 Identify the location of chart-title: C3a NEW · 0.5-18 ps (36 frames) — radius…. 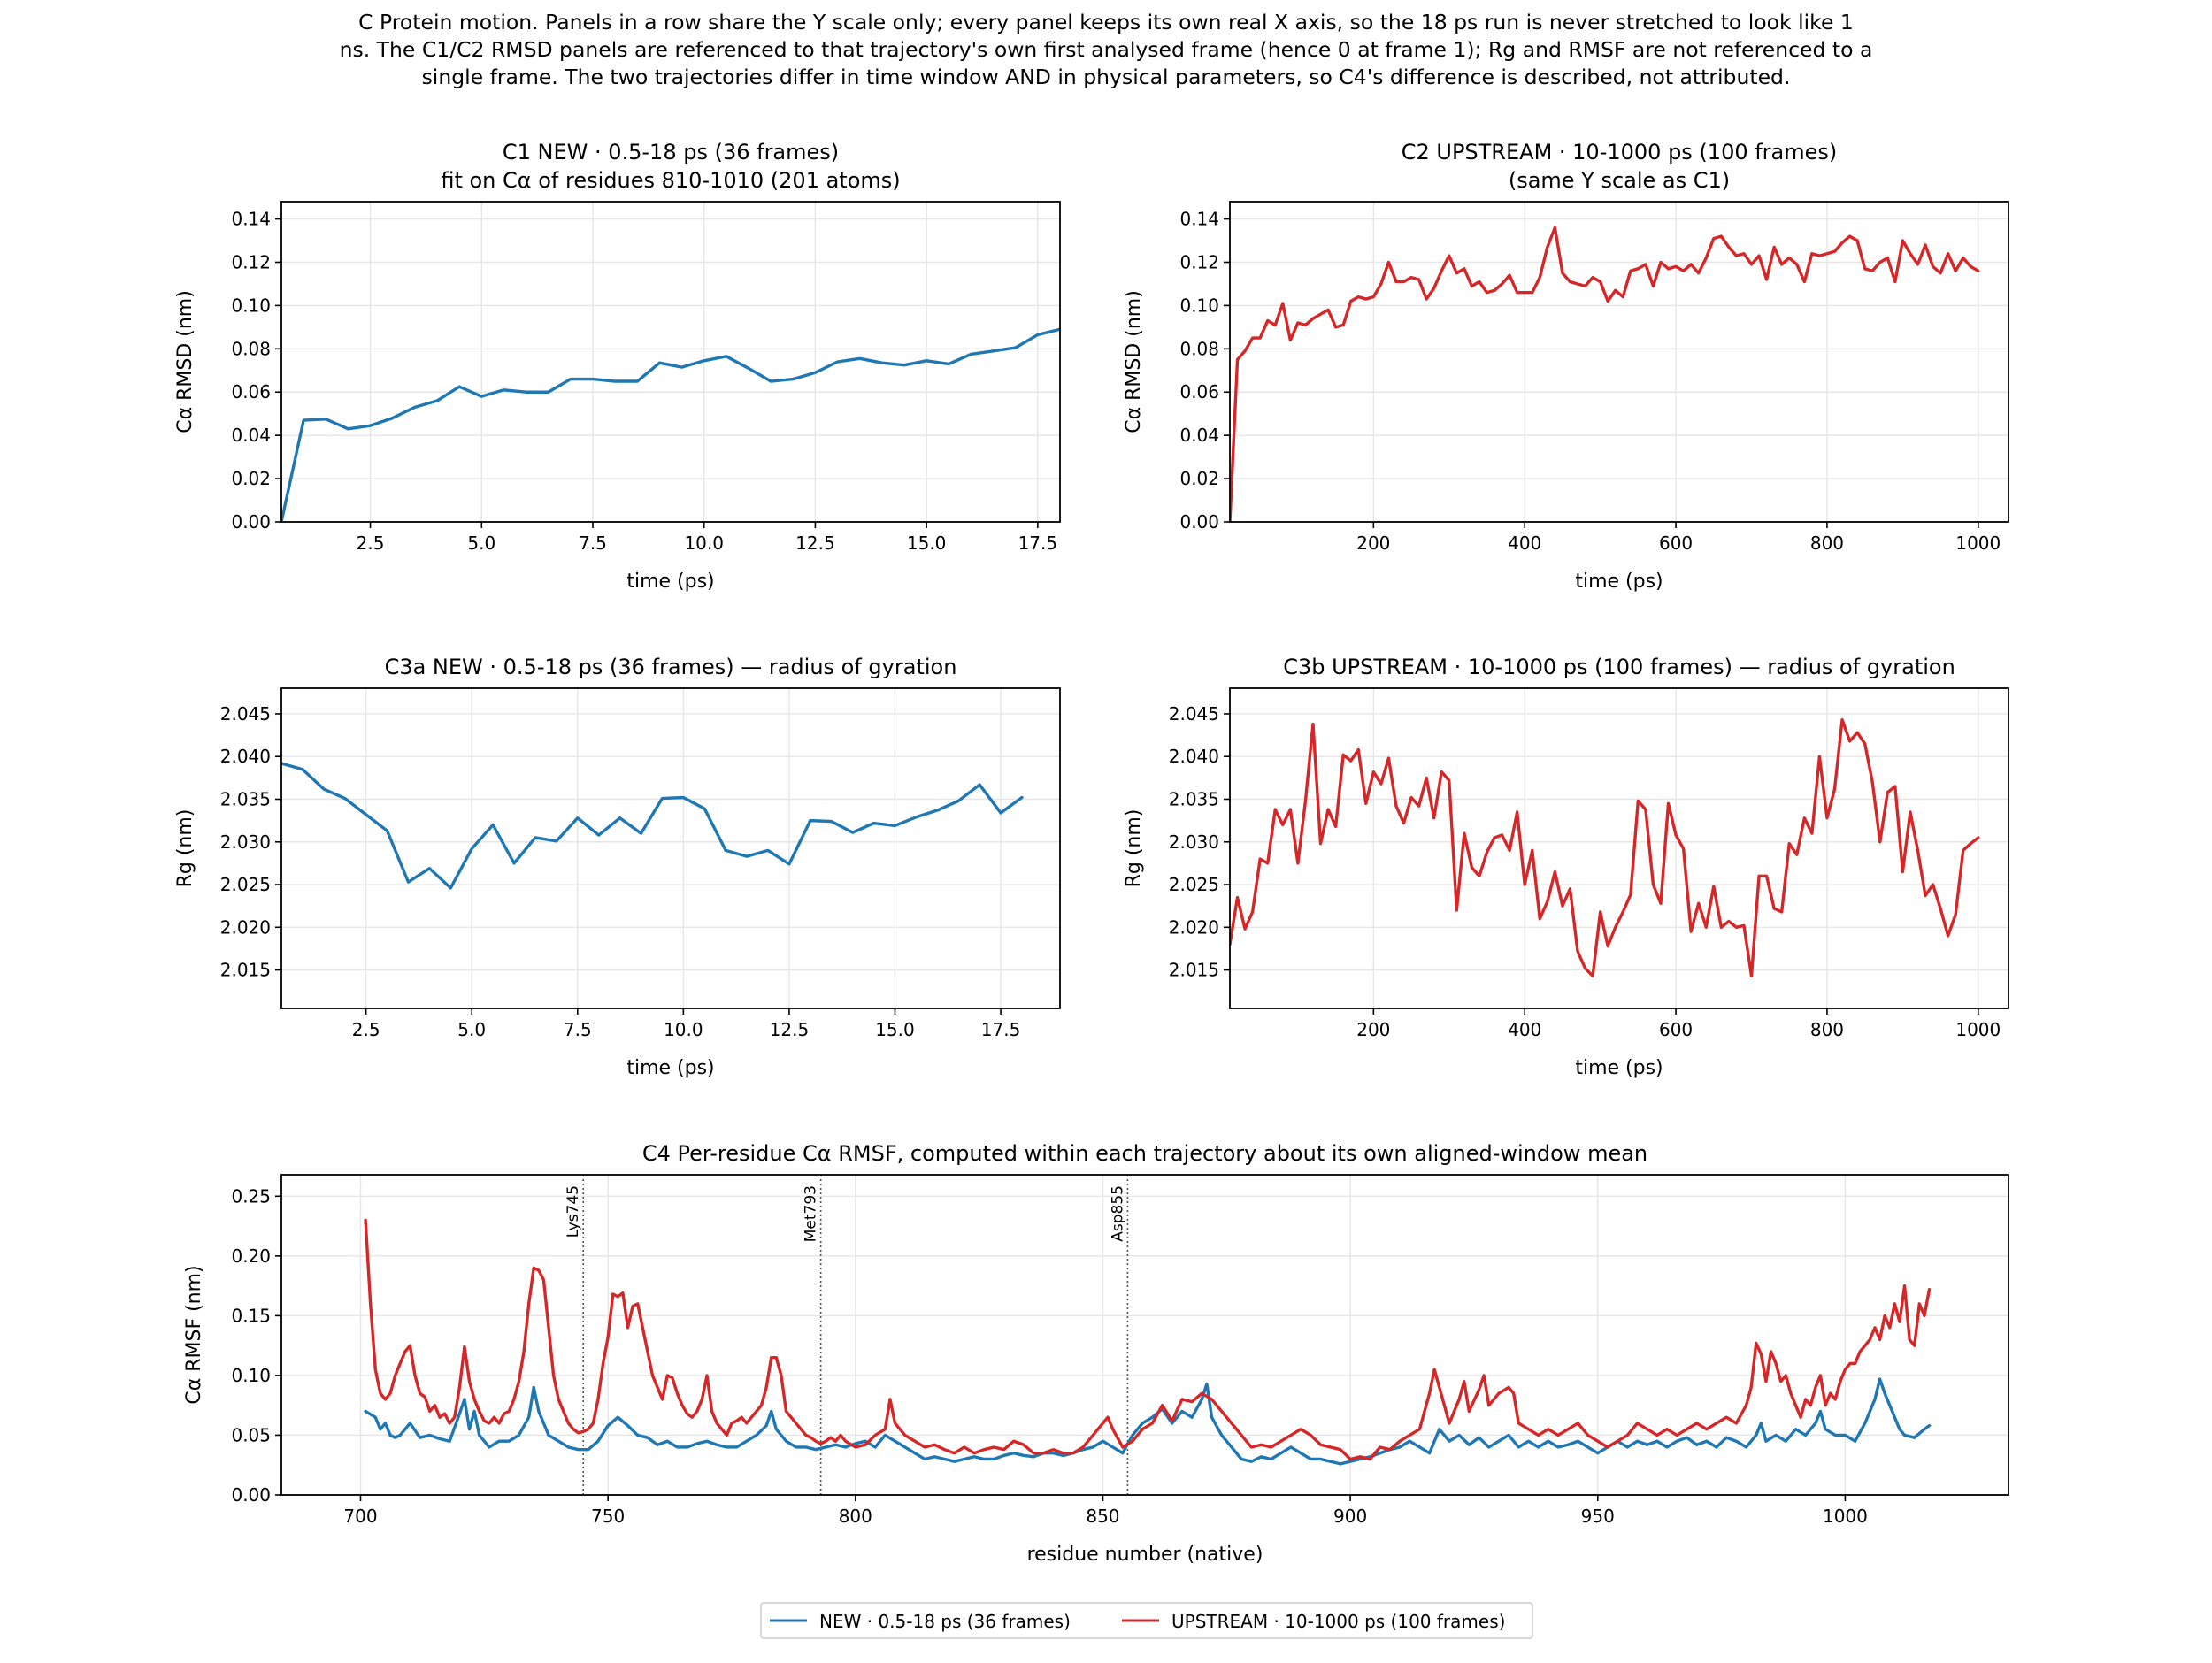
(671, 667).